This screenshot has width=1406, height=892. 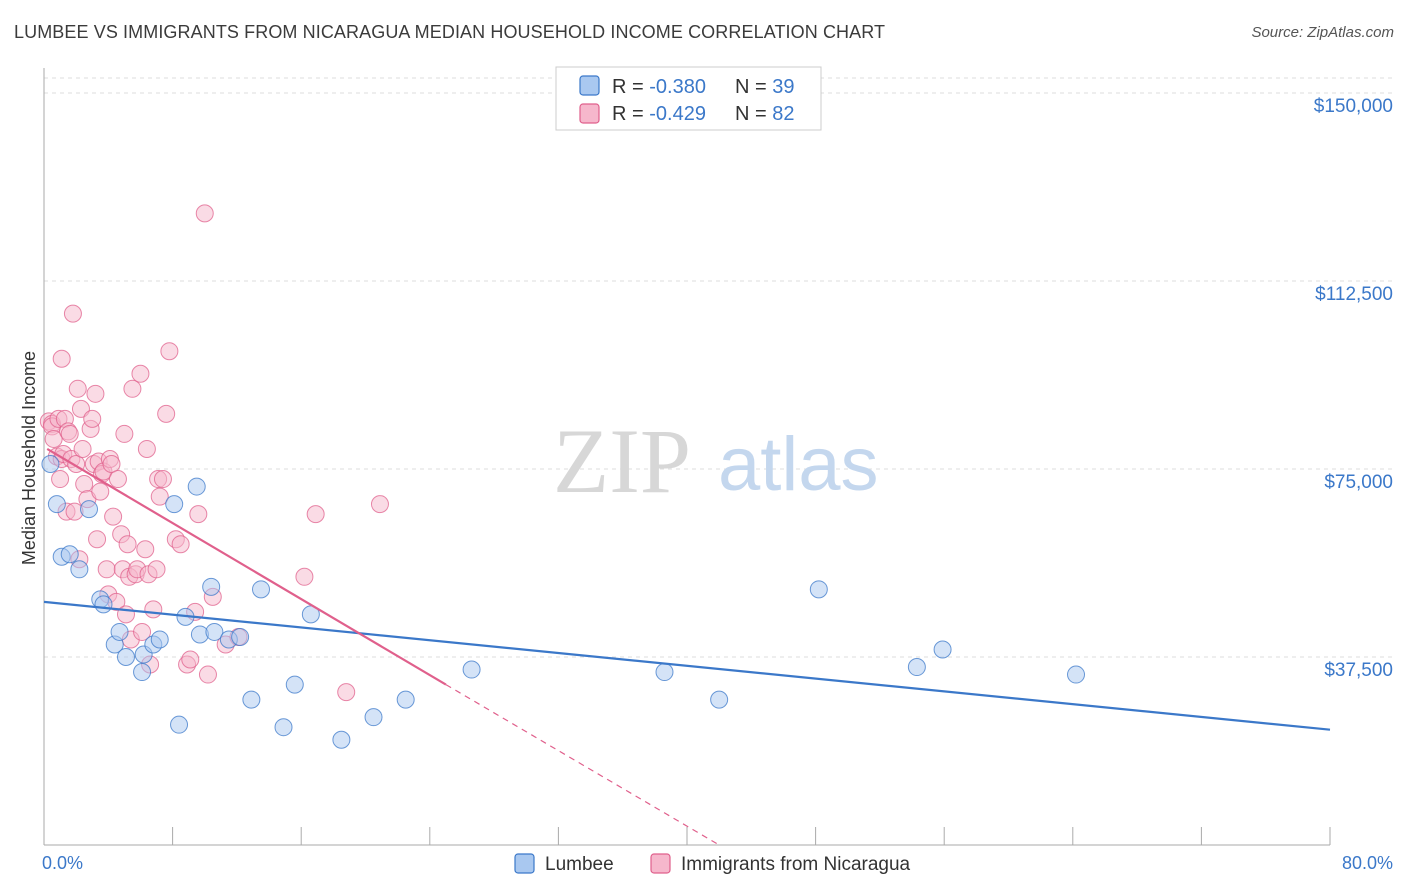 I want to click on legend-r-label-2: R =, so click(x=630, y=114).